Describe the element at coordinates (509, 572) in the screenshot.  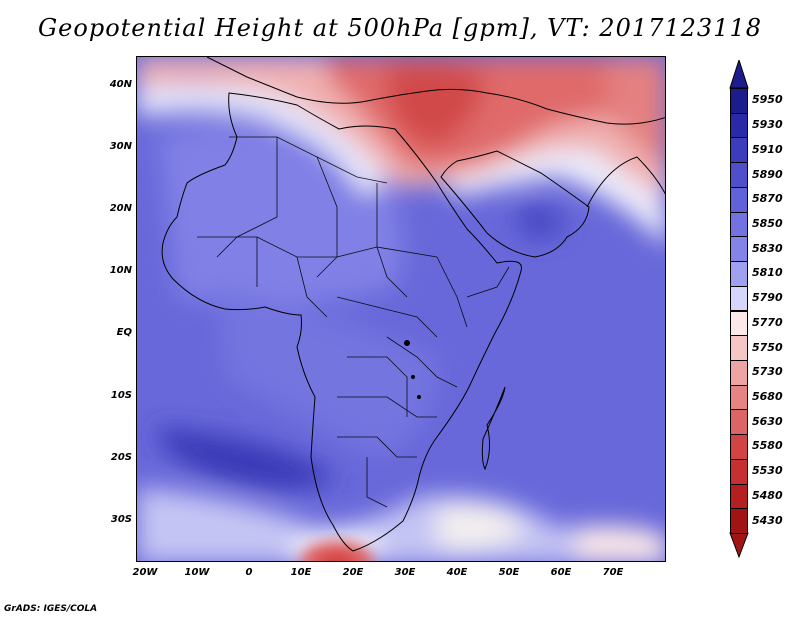
I see `lon-label-50e: 50E` at that location.